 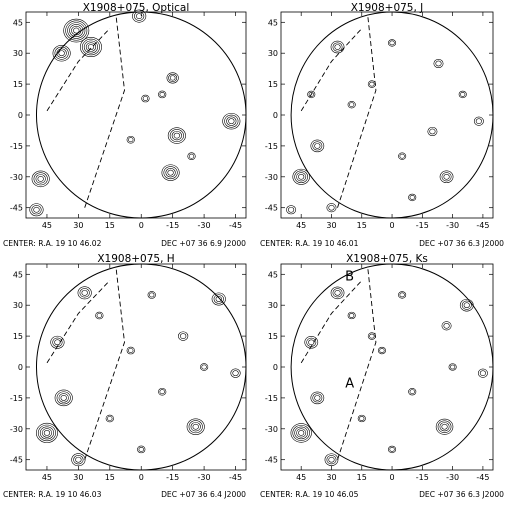 I want to click on source-label: B, so click(x=349, y=276).